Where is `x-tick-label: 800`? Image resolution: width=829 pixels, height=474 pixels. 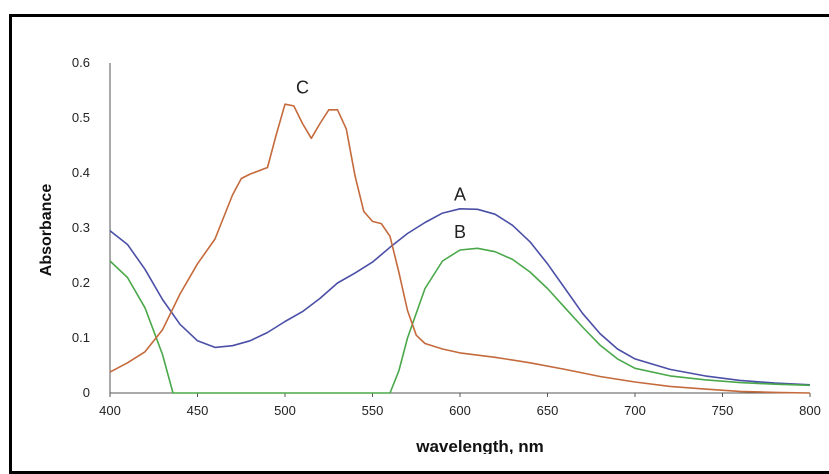
x-tick-label: 800 is located at coordinates (810, 410).